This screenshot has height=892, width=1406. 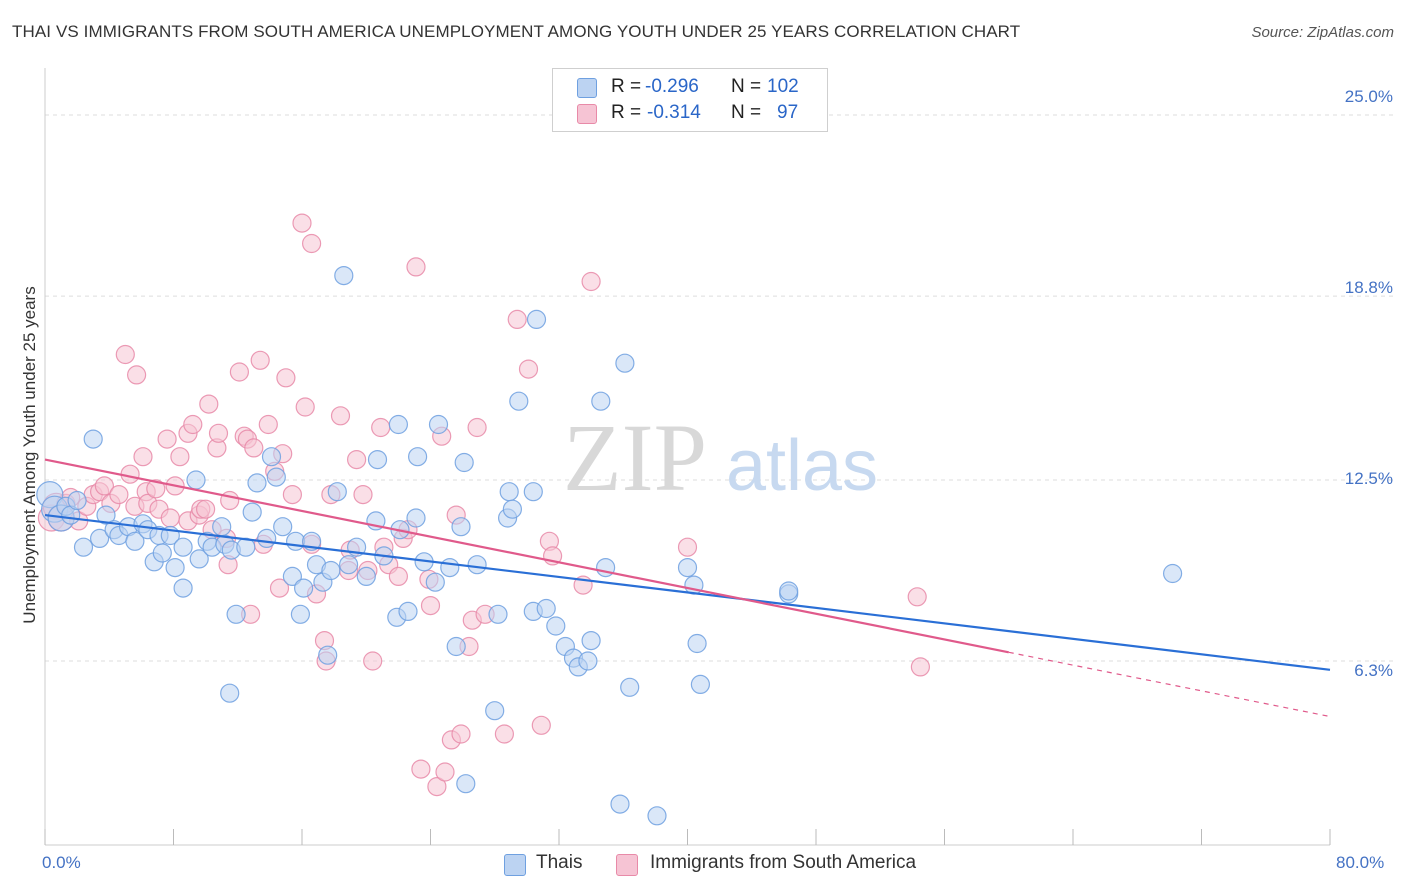 What do you see at coordinates (783, 862) in the screenshot?
I see `legend-label-immigrants: Immigrants from South America` at bounding box center [783, 862].